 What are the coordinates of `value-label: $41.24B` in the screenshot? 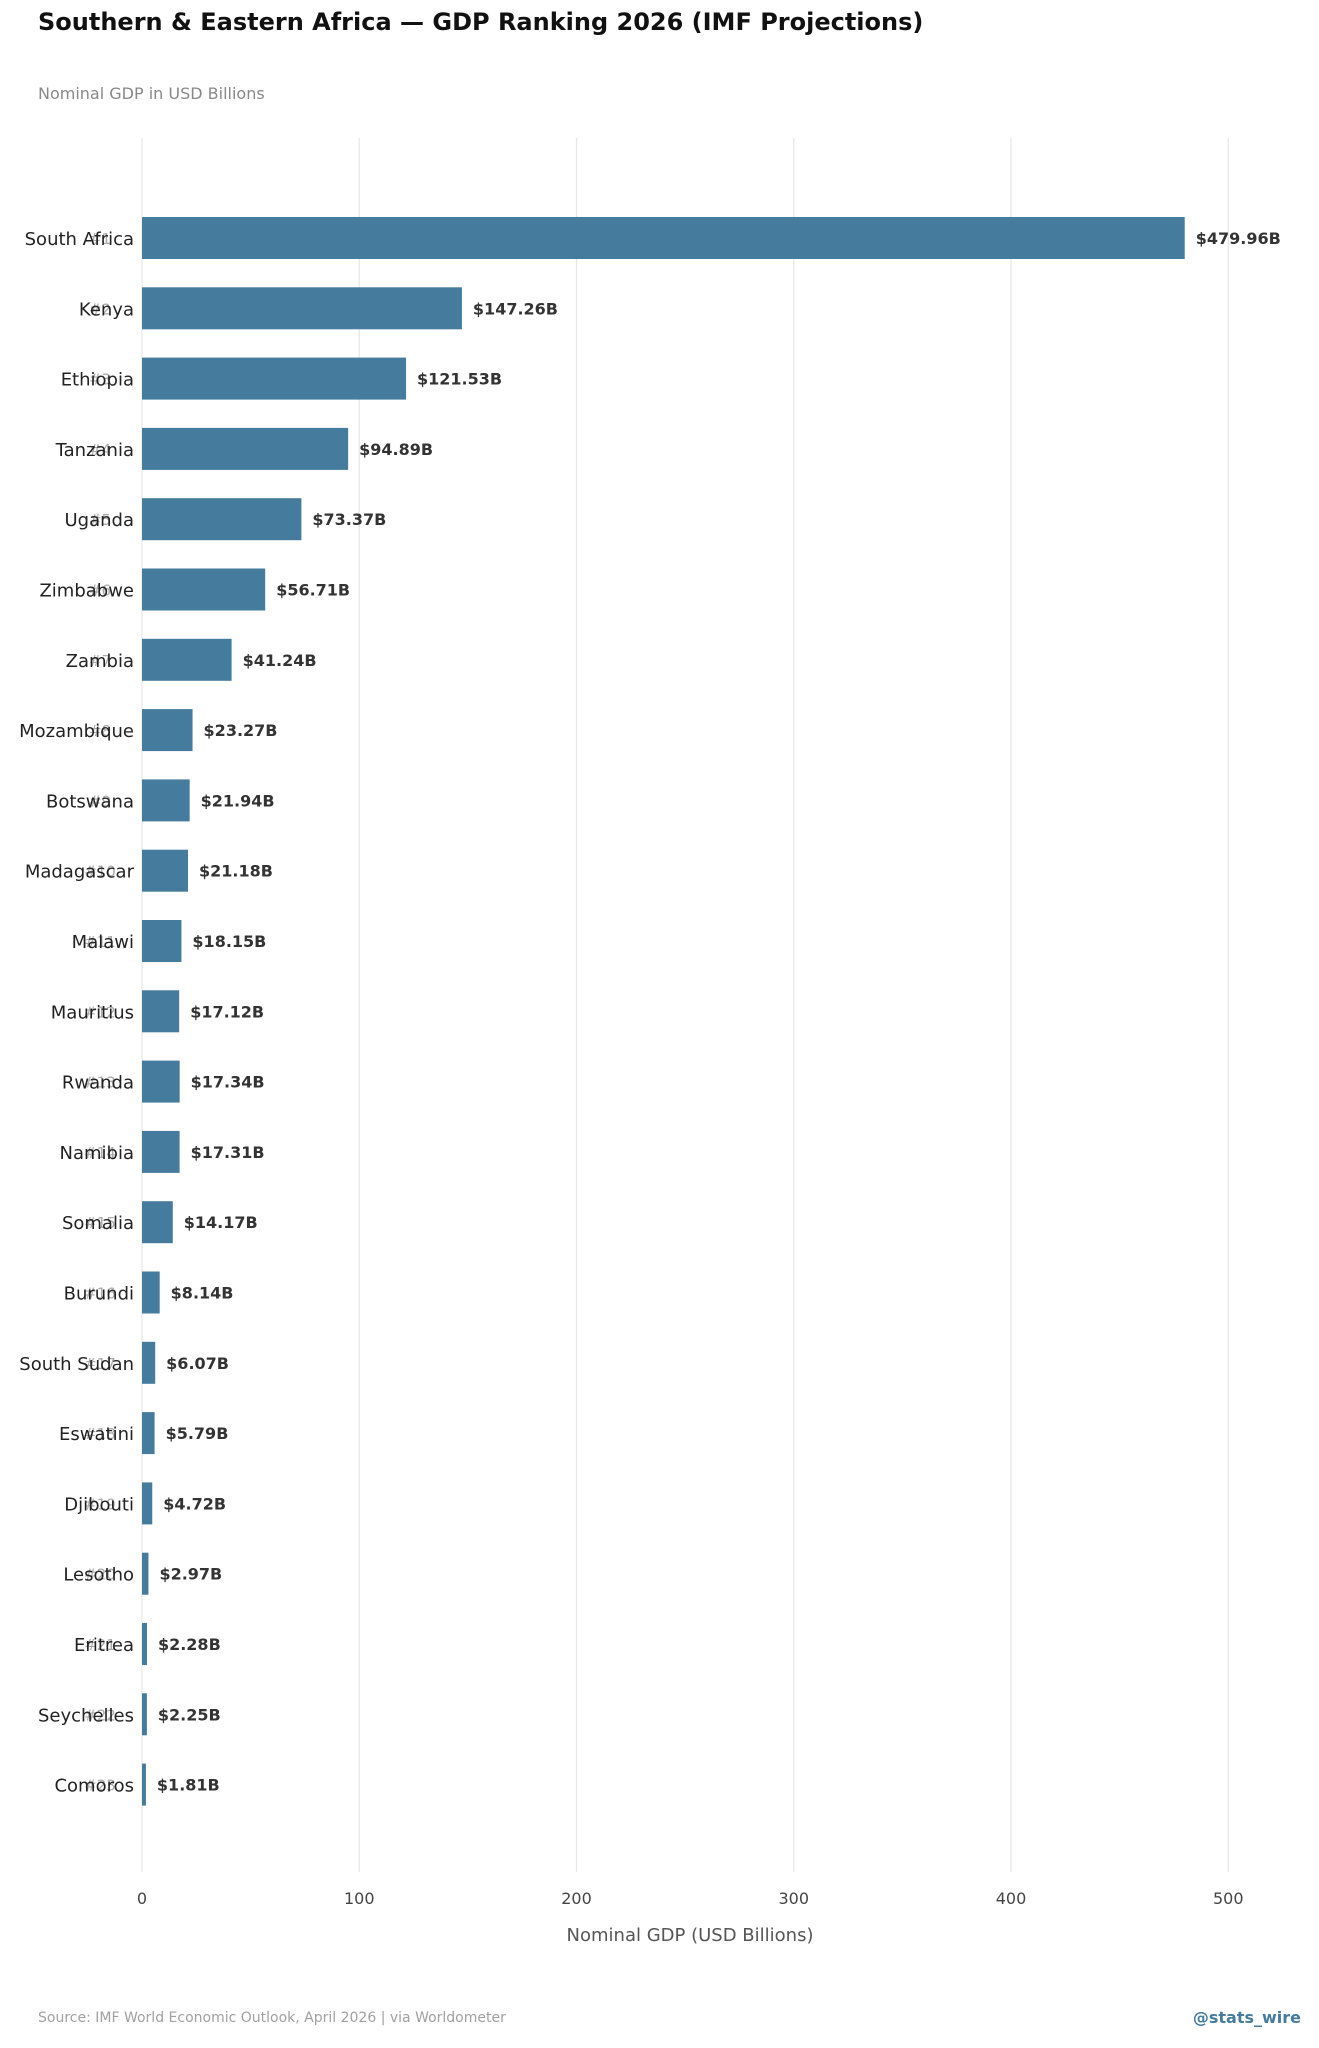 It's located at (280, 660).